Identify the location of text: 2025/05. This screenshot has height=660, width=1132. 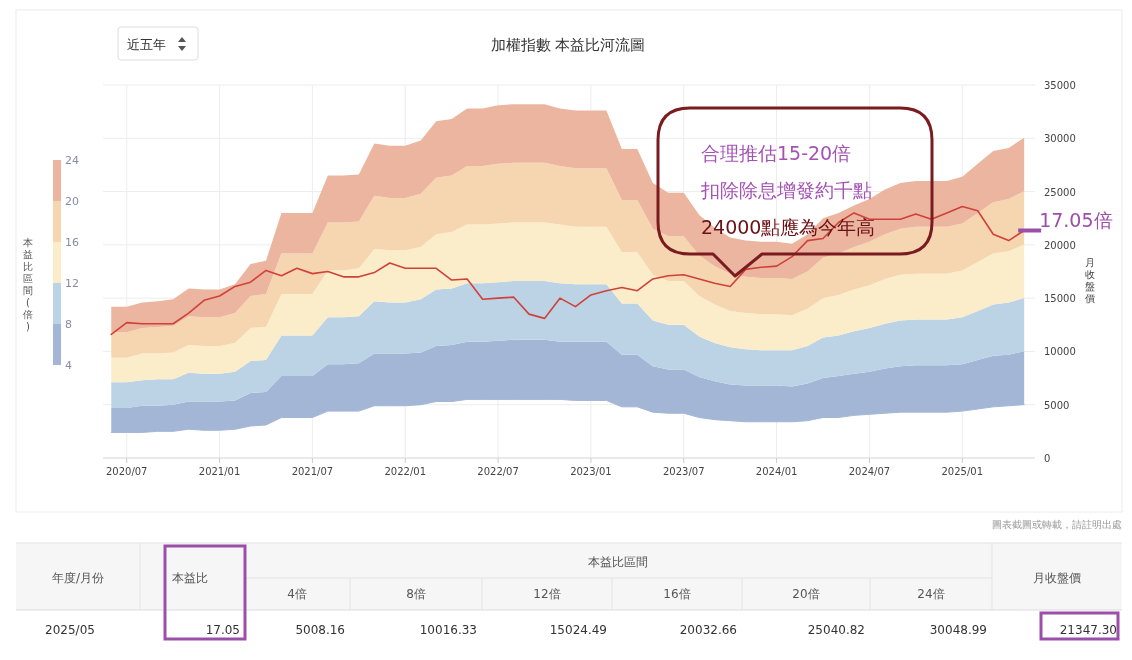
(70, 630).